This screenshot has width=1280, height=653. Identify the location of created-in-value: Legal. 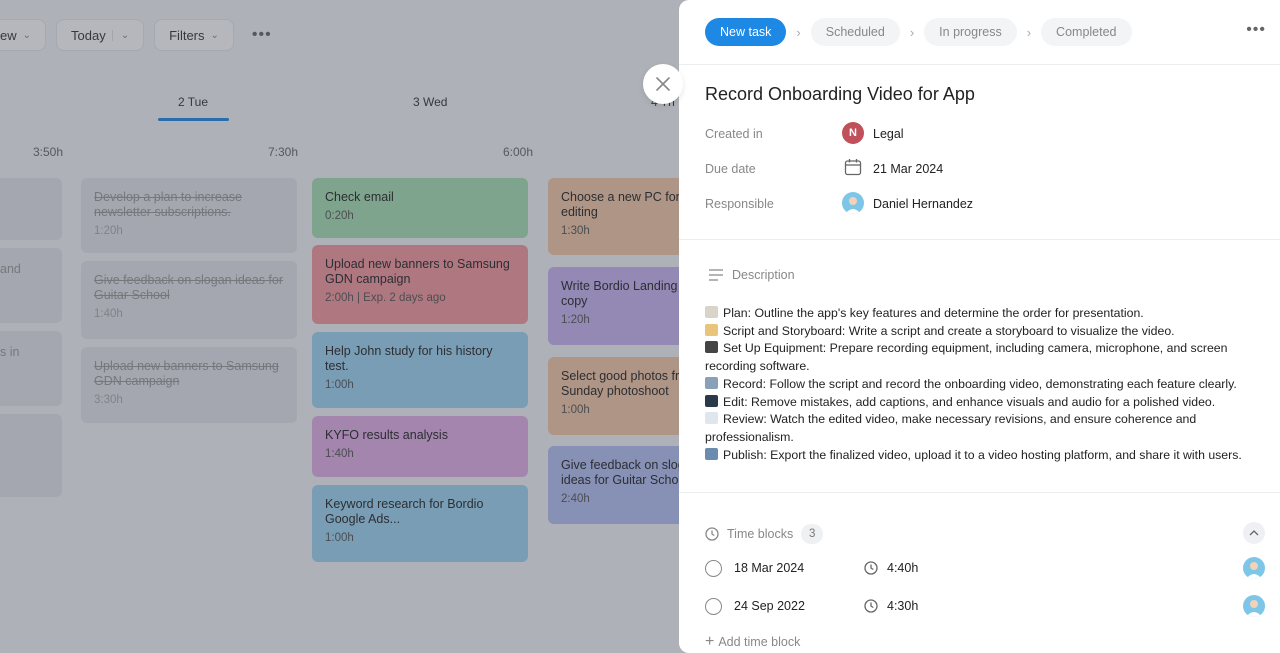
(888, 134).